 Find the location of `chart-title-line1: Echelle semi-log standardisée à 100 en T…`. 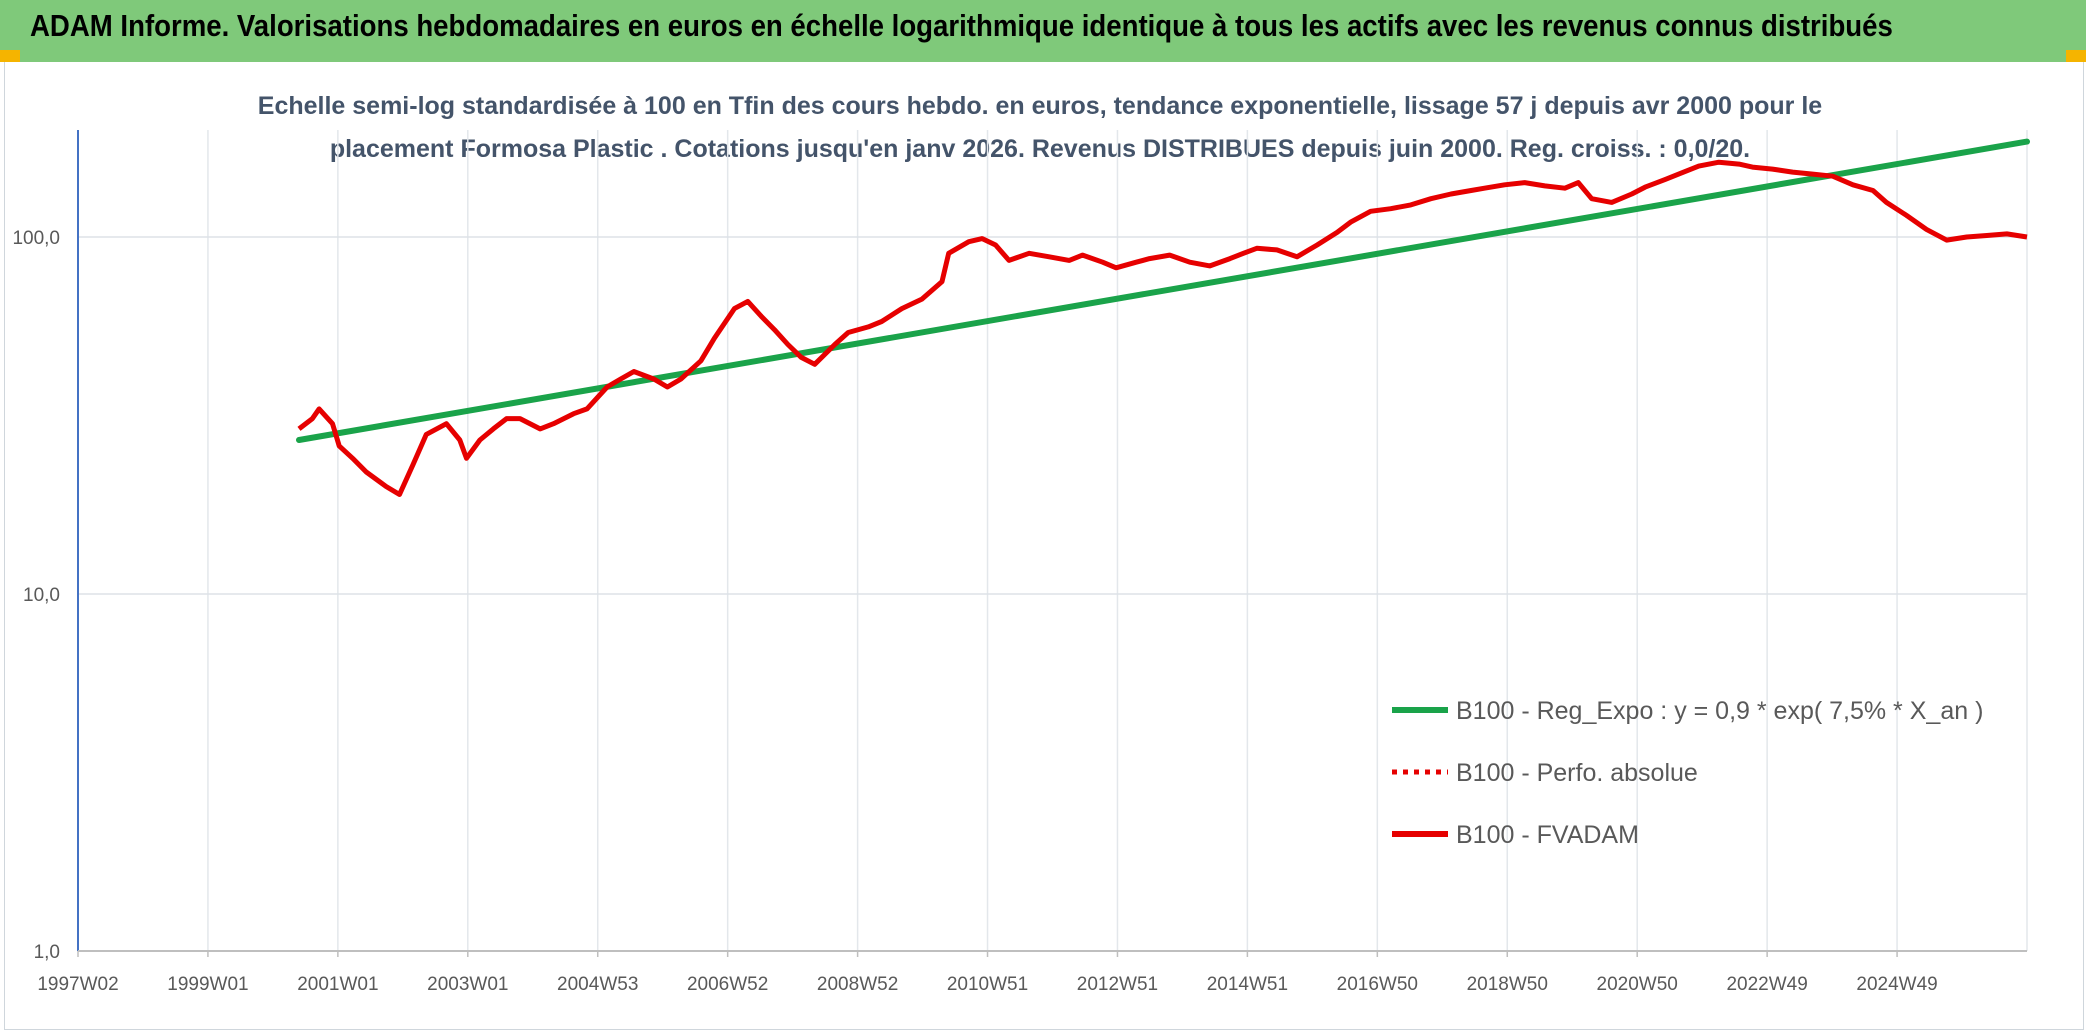

chart-title-line1: Echelle semi-log standardisée à 100 en T… is located at coordinates (1040, 106).